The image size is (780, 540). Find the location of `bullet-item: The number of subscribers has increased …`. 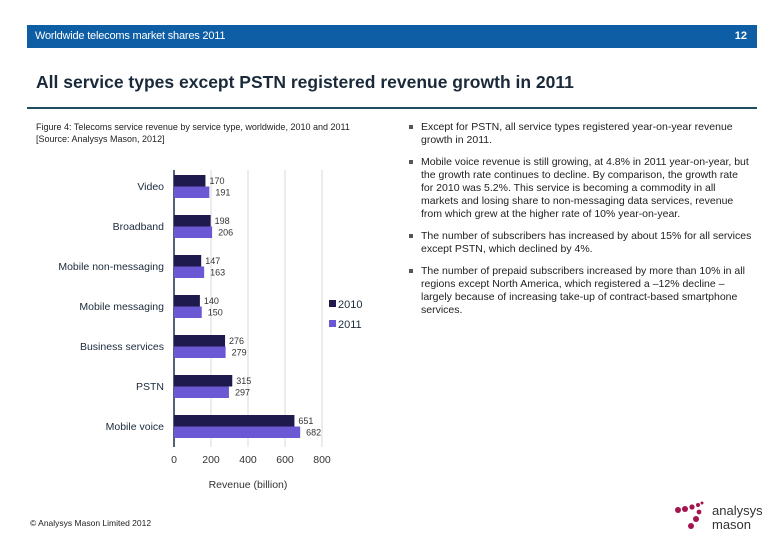

bullet-item: The number of subscribers has increased … is located at coordinates (580, 243).